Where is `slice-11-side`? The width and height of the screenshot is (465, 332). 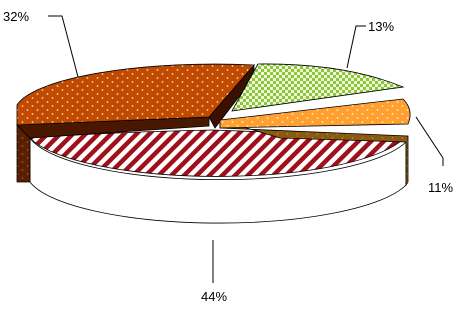
slice-11-side is located at coordinates (314, 153).